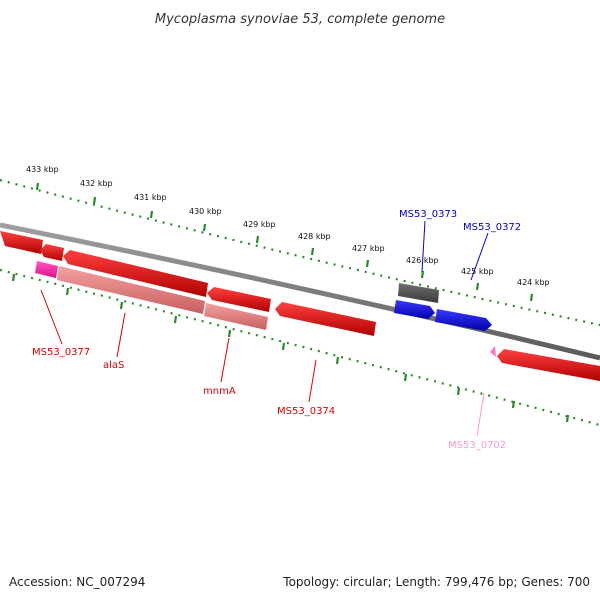 This screenshot has height=600, width=600. What do you see at coordinates (135, 273) in the screenshot?
I see `gene-alas-red` at bounding box center [135, 273].